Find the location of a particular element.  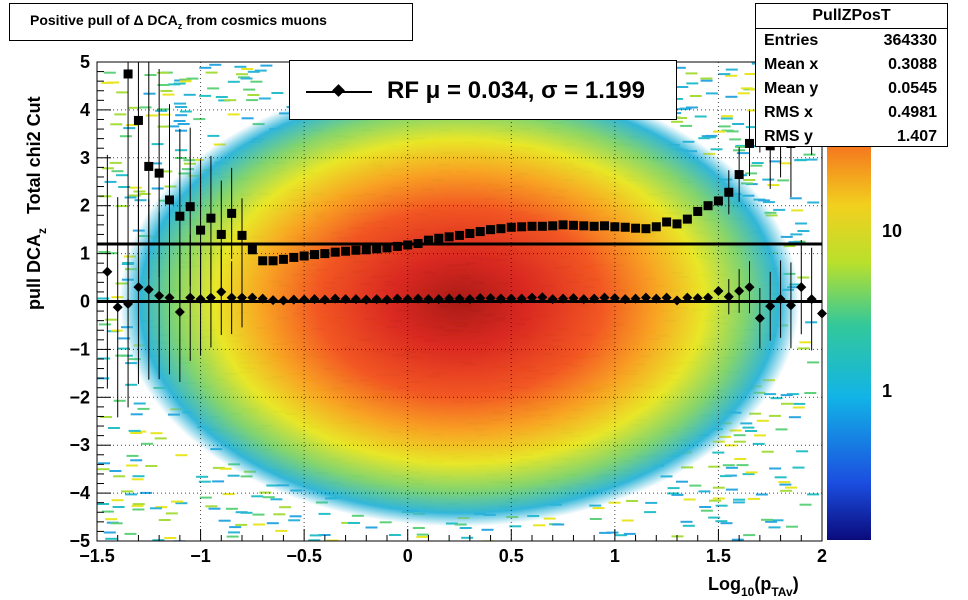

stats-title: PullZPosT is located at coordinates (851, 16).